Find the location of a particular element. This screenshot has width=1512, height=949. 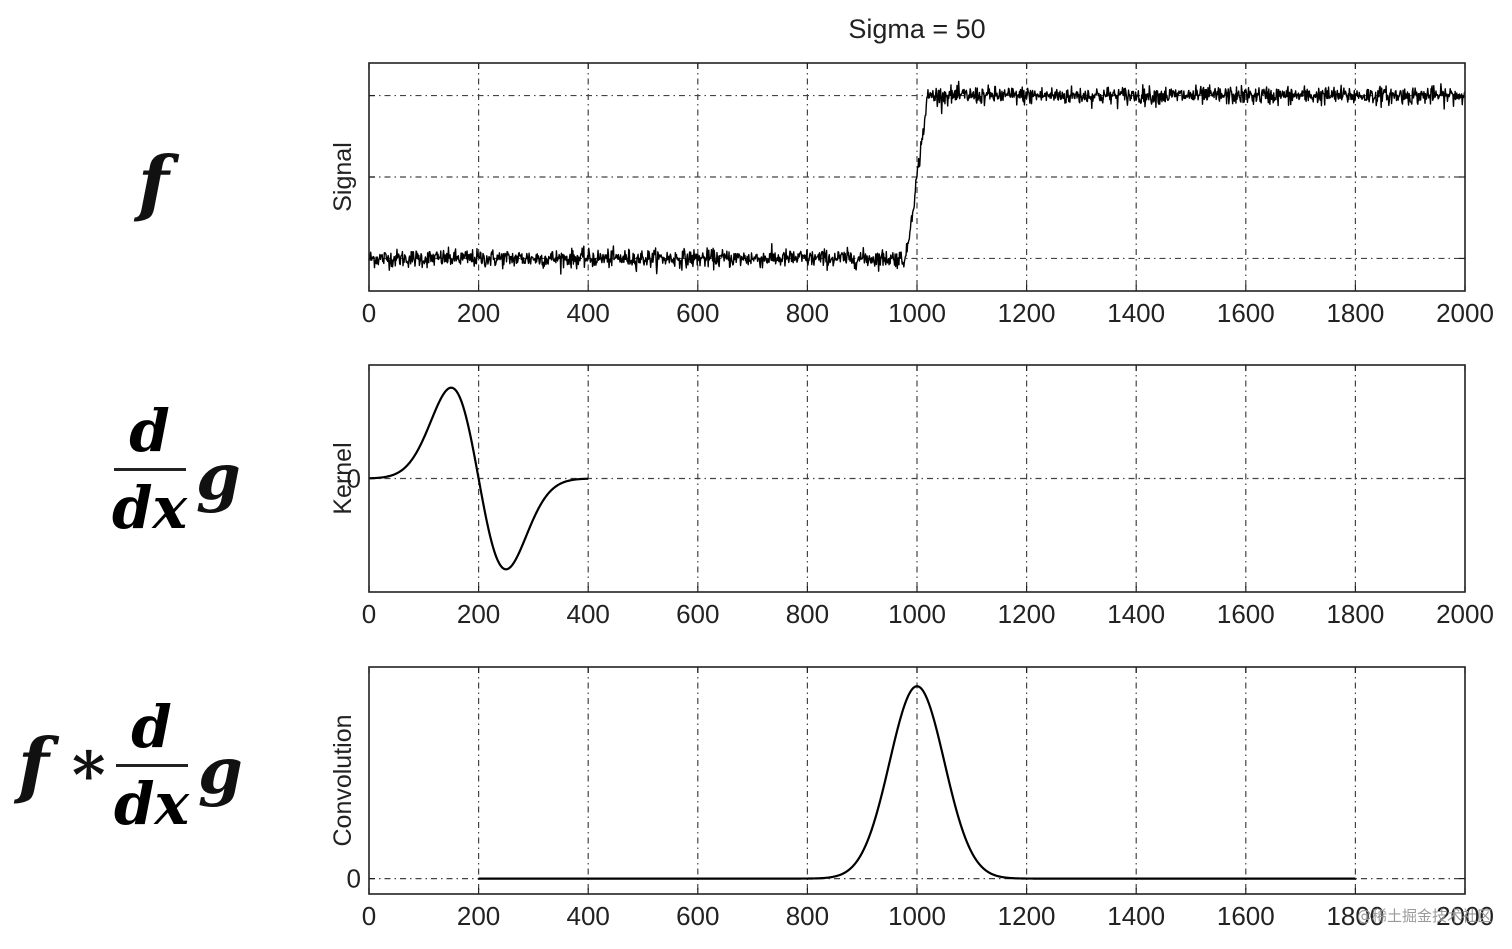

panel-1-series-line is located at coordinates (917, 177).